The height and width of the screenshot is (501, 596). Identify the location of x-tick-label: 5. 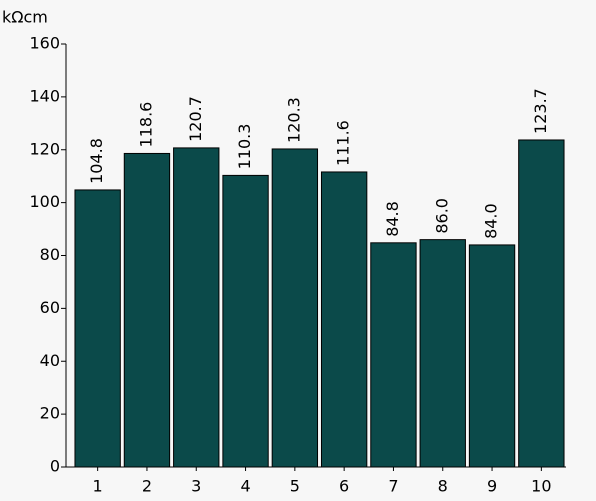
(295, 486).